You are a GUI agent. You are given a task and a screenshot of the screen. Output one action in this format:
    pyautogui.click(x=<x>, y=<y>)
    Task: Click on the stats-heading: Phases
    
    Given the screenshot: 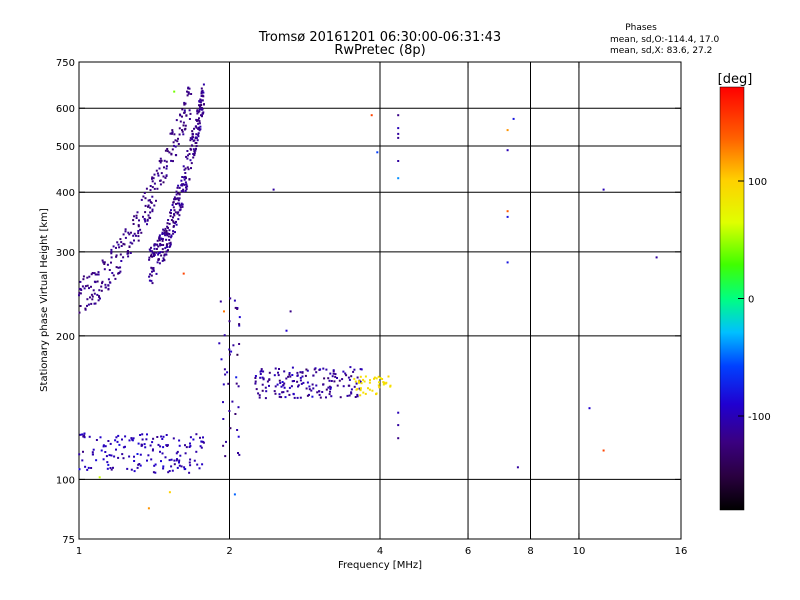 What is the action you would take?
    pyautogui.click(x=641, y=28)
    